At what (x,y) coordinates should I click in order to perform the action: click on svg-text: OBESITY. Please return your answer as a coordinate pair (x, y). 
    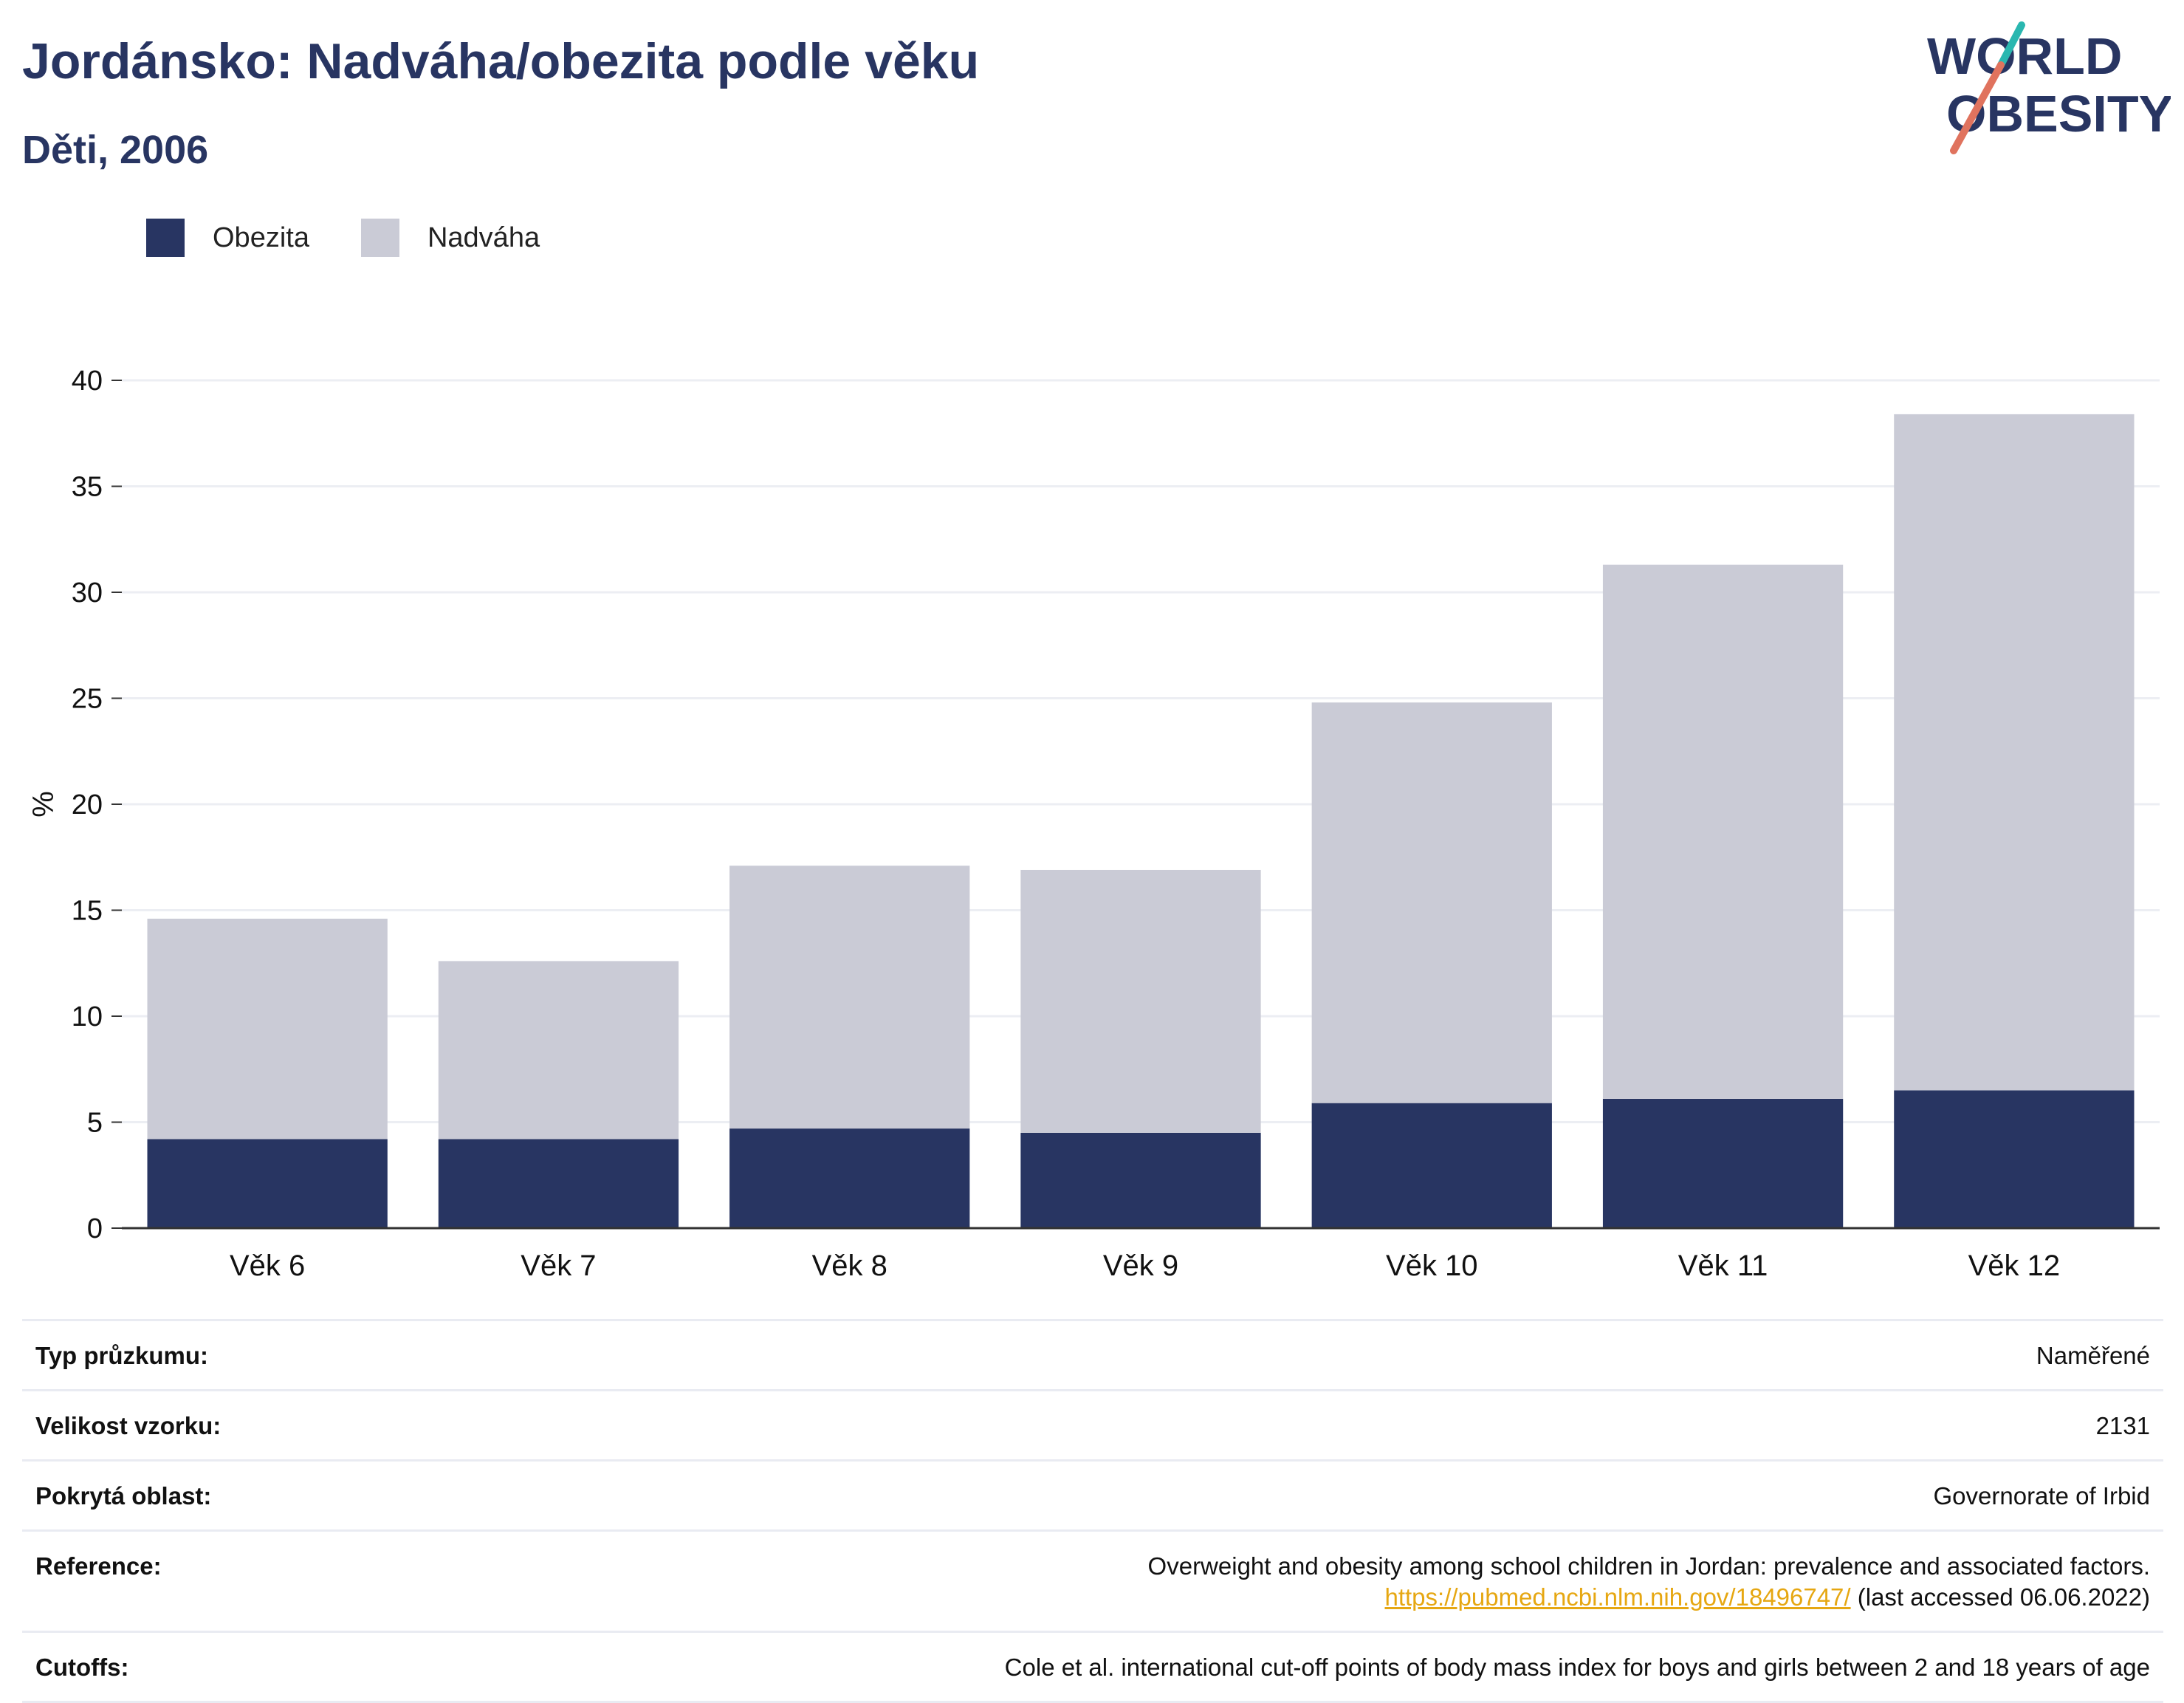
    Looking at the image, I should click on (2058, 114).